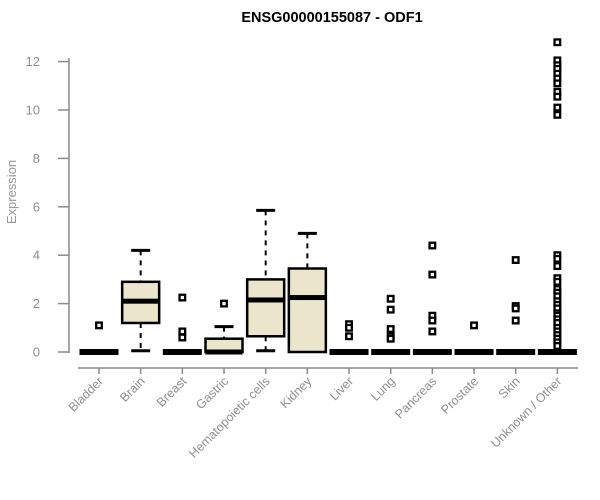 Image resolution: width=600 pixels, height=500 pixels. What do you see at coordinates (33, 61) in the screenshot?
I see `y-tick-label: 12` at bounding box center [33, 61].